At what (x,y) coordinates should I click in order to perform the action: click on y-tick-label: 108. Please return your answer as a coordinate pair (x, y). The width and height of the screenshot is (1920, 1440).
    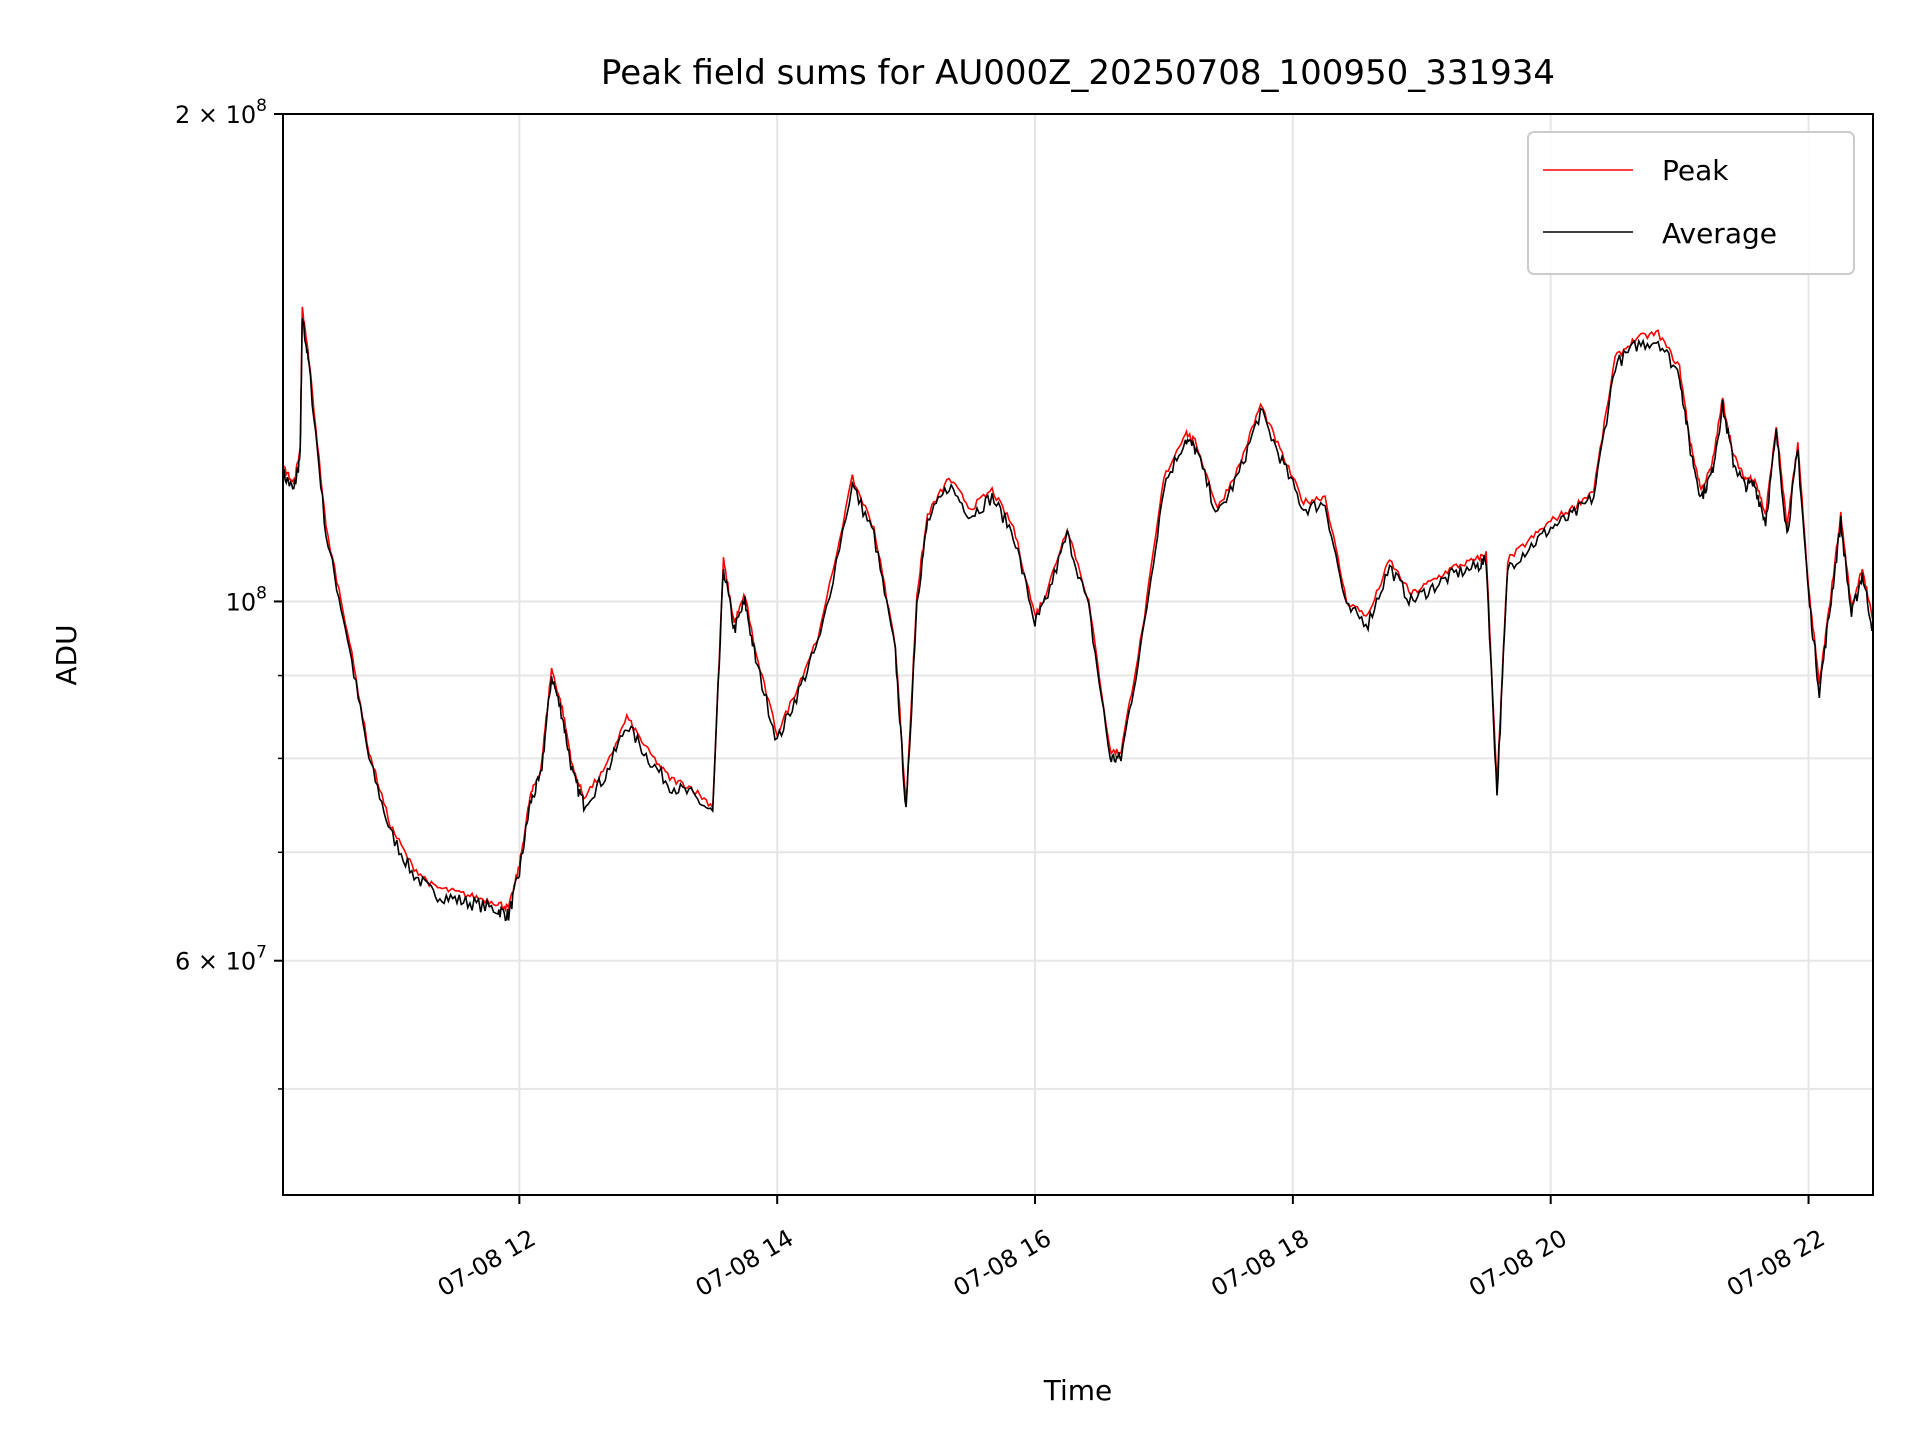
    Looking at the image, I should click on (246, 599).